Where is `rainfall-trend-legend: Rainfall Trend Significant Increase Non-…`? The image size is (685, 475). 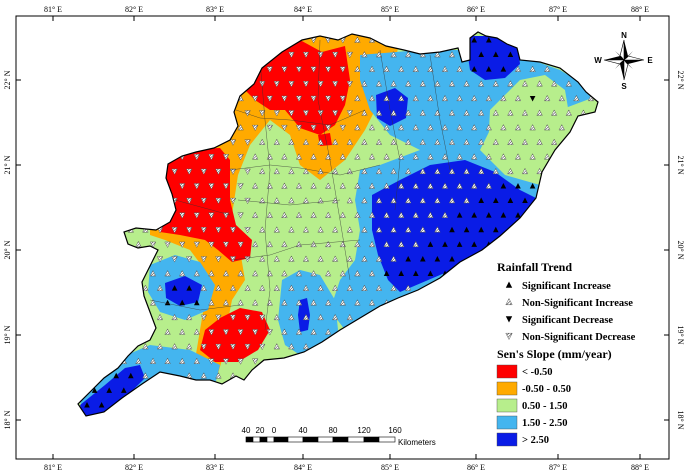 rainfall-trend-legend: Rainfall Trend Significant Increase Non-… is located at coordinates (566, 301).